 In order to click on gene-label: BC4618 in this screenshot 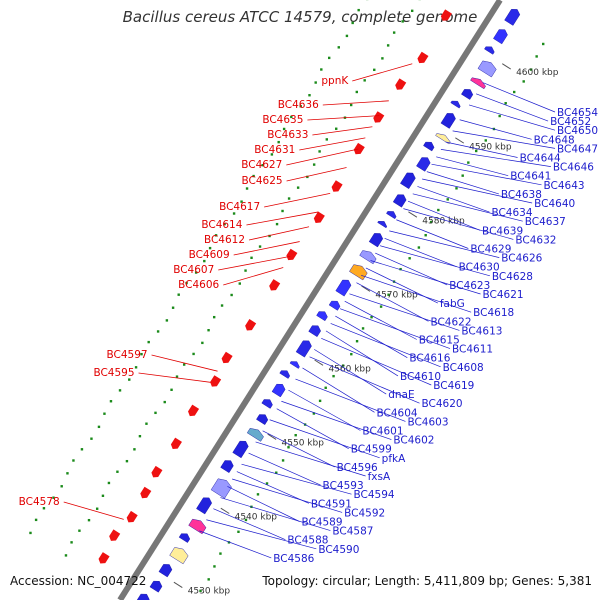, I will do `click(493, 313)`.